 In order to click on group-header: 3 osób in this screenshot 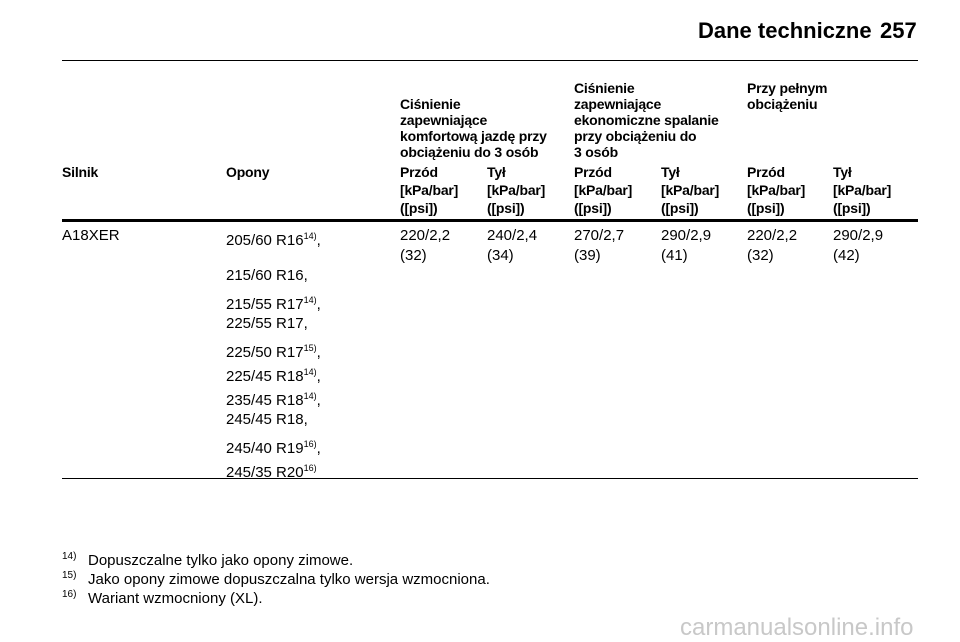, I will do `click(596, 152)`.